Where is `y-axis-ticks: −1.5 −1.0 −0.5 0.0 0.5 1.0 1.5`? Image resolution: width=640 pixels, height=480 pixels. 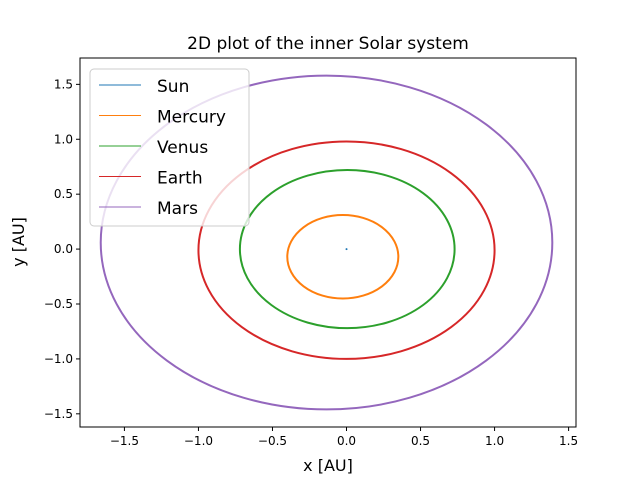
y-axis-ticks: −1.5 −1.0 −0.5 0.0 0.5 1.0 1.5 is located at coordinates (62, 249).